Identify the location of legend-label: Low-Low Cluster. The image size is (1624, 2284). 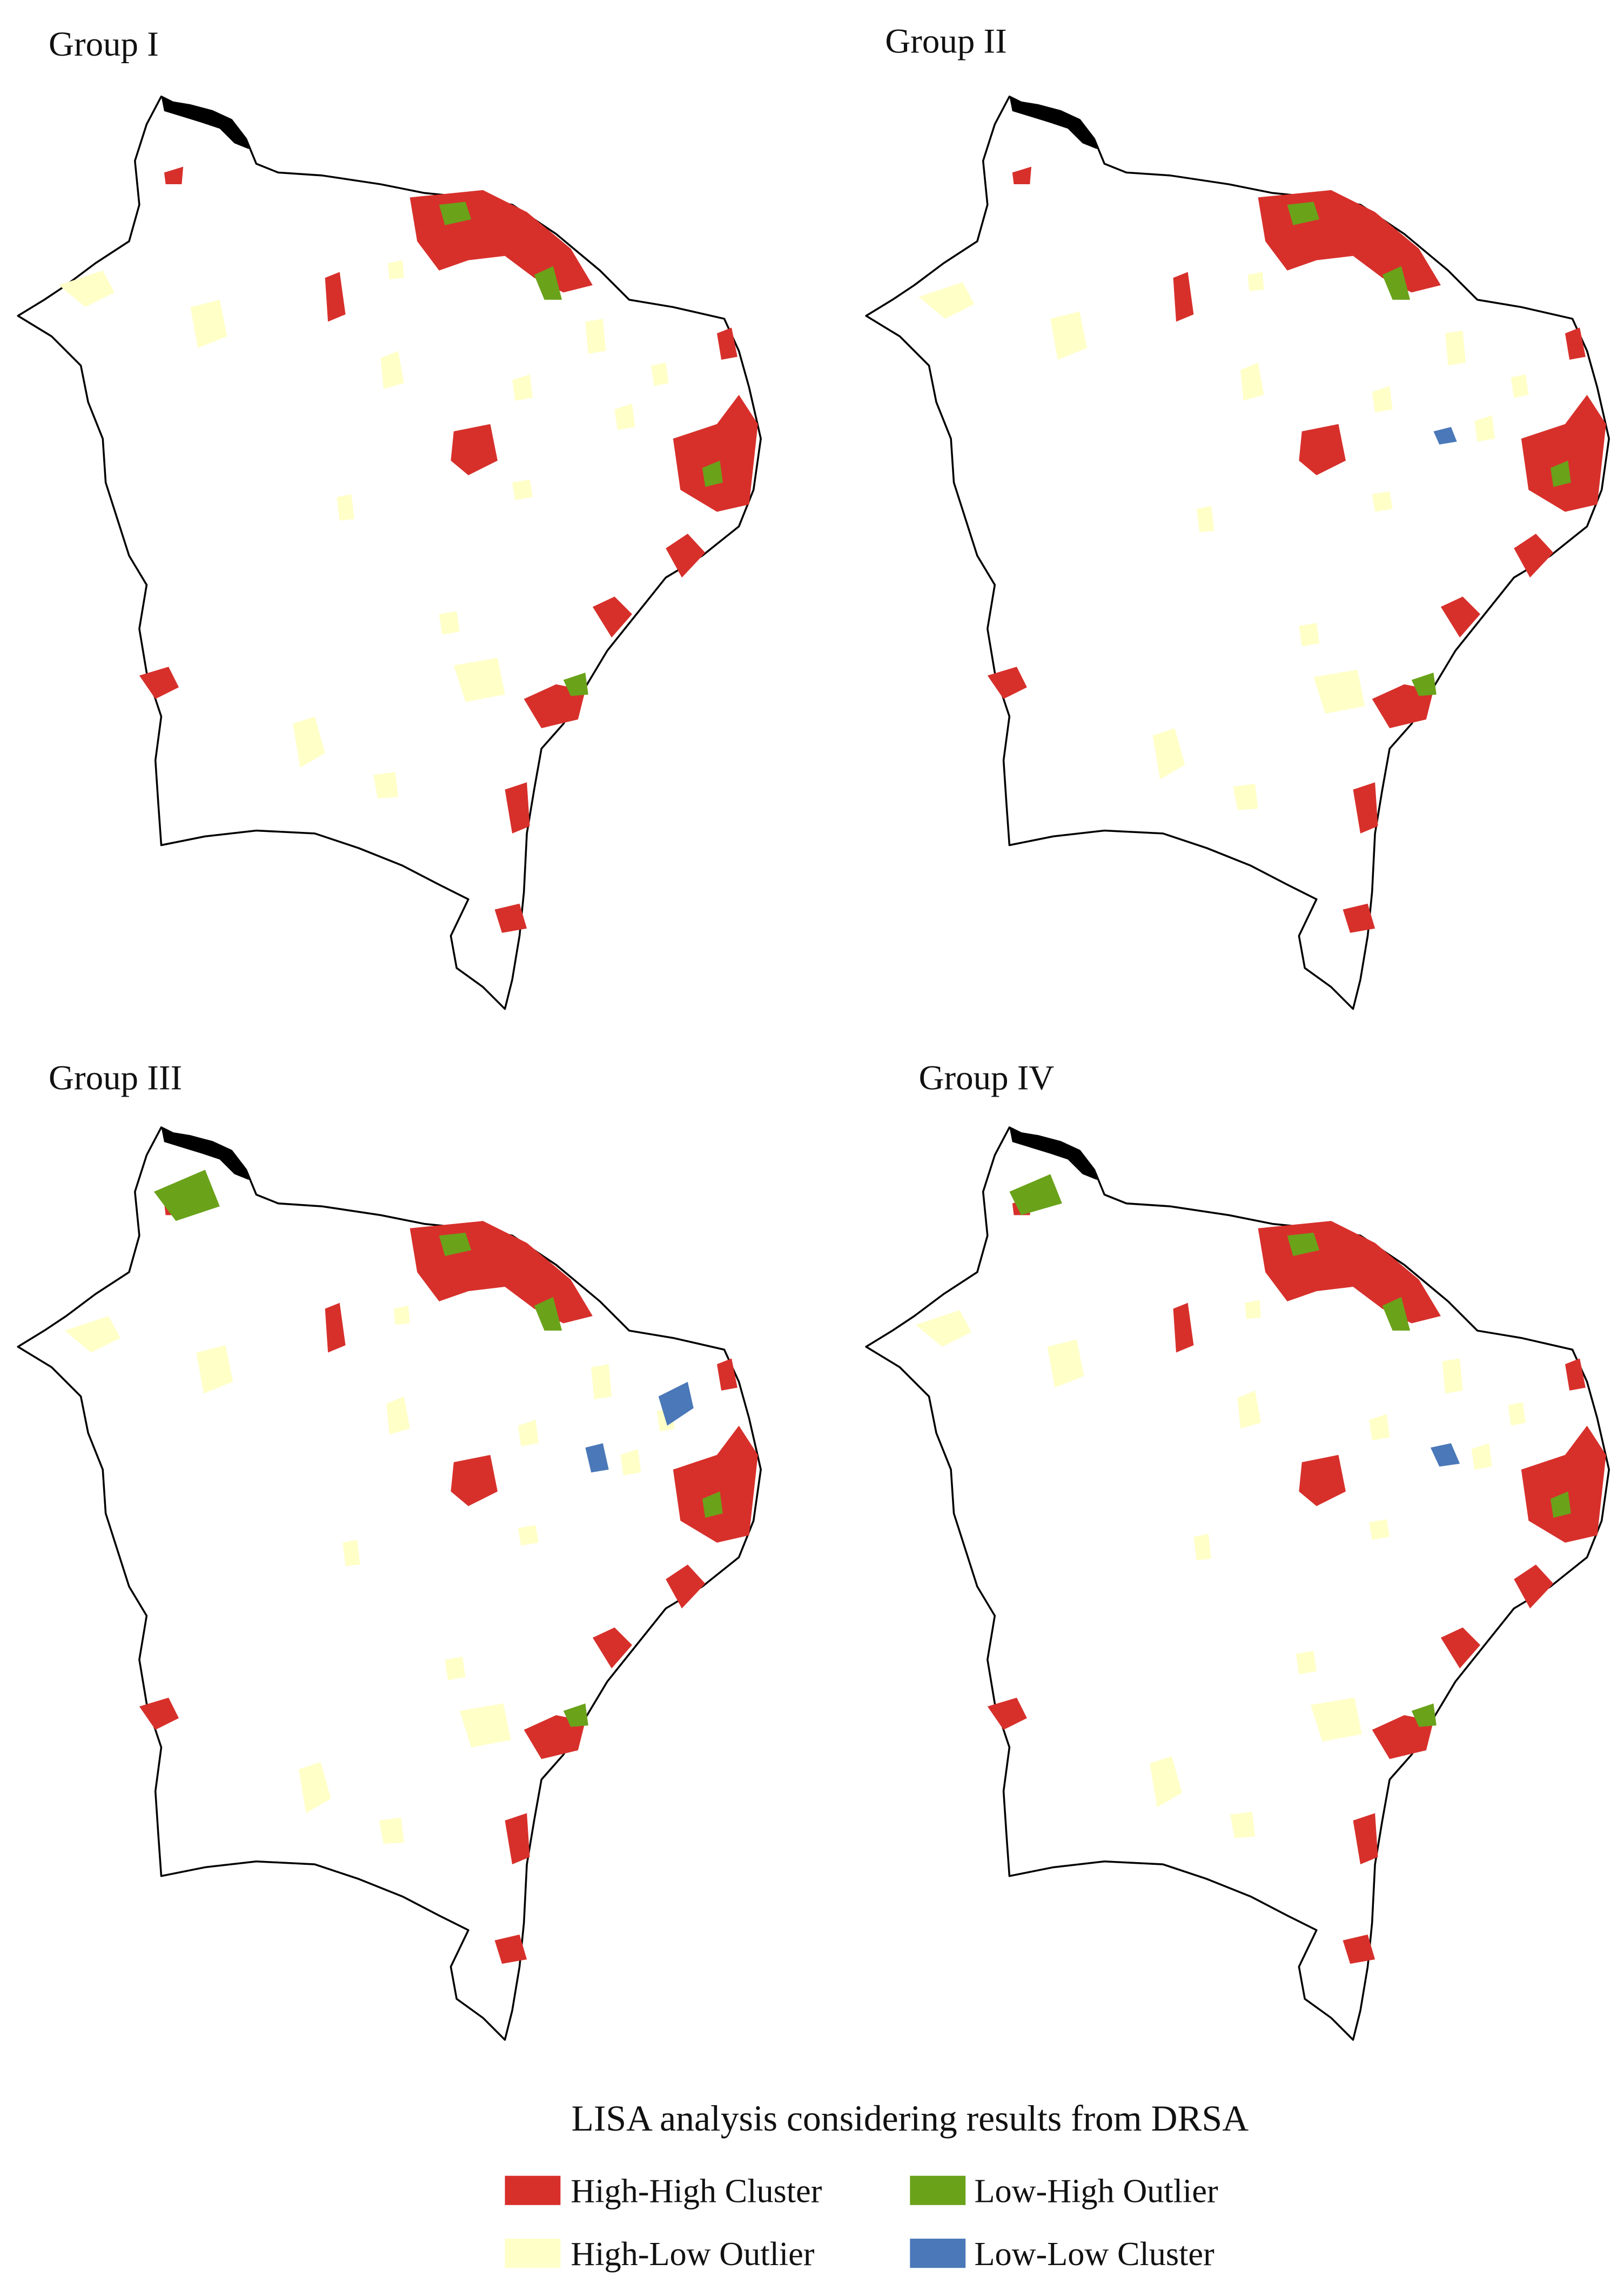
(1094, 2254).